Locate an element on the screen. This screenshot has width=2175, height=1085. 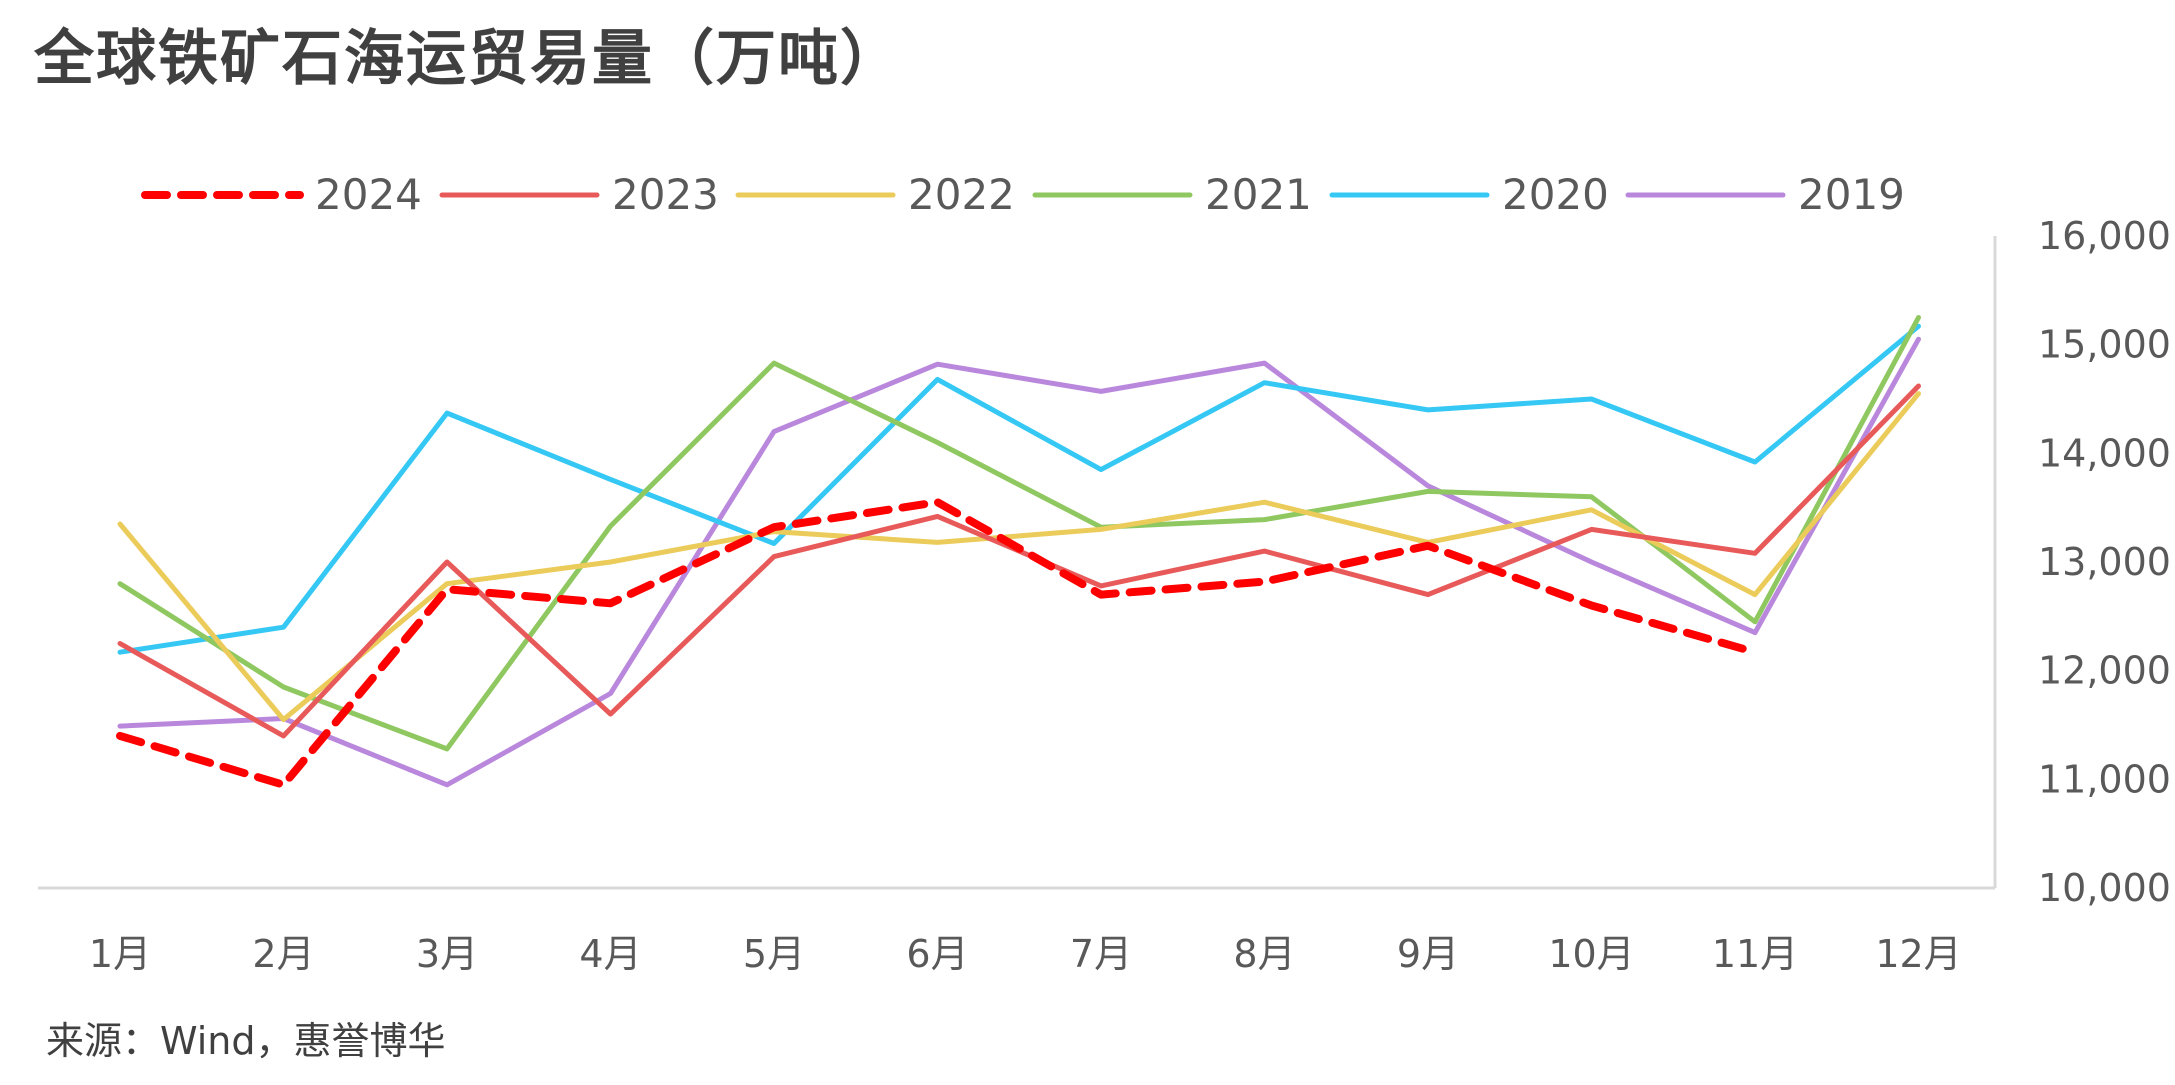
x-tick-label: 3月 is located at coordinates (447, 954).